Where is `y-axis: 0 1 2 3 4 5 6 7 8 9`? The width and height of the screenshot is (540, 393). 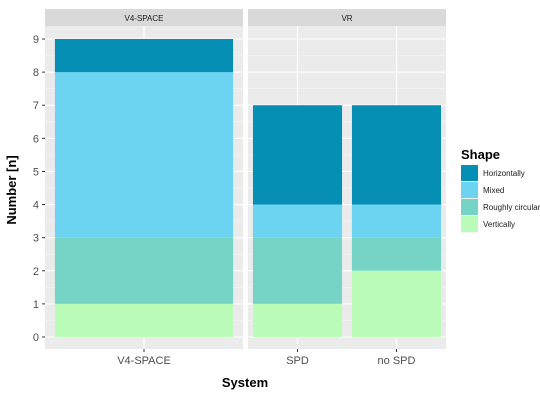 y-axis: 0 1 2 3 4 5 6 7 8 9 is located at coordinates (39, 189).